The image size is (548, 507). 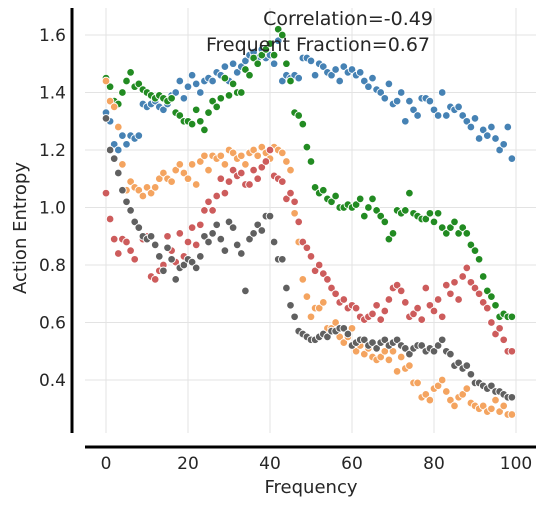 What do you see at coordinates (20, 228) in the screenshot?
I see `y-axis-label: Action Entropy` at bounding box center [20, 228].